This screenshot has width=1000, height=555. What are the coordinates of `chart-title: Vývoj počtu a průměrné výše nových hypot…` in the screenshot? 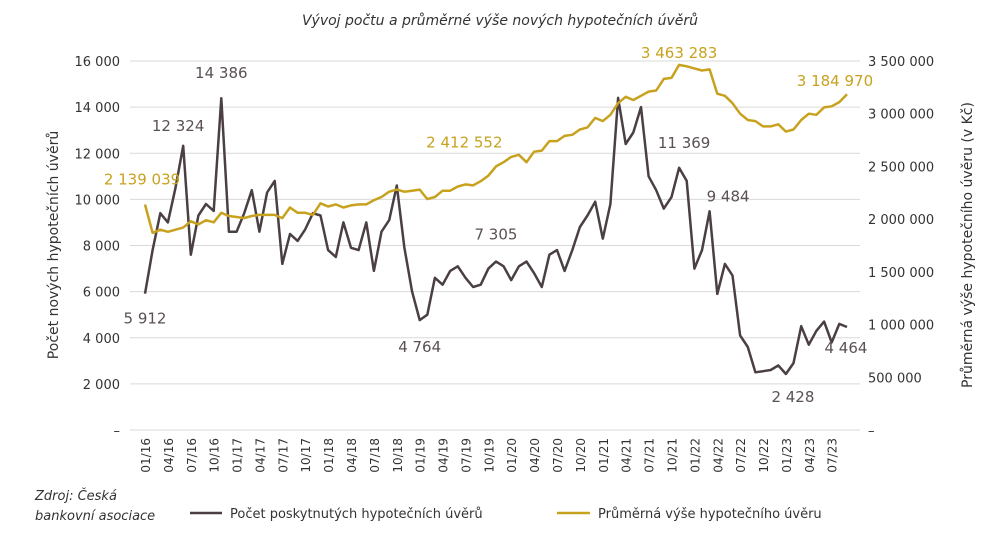 It's located at (500, 21).